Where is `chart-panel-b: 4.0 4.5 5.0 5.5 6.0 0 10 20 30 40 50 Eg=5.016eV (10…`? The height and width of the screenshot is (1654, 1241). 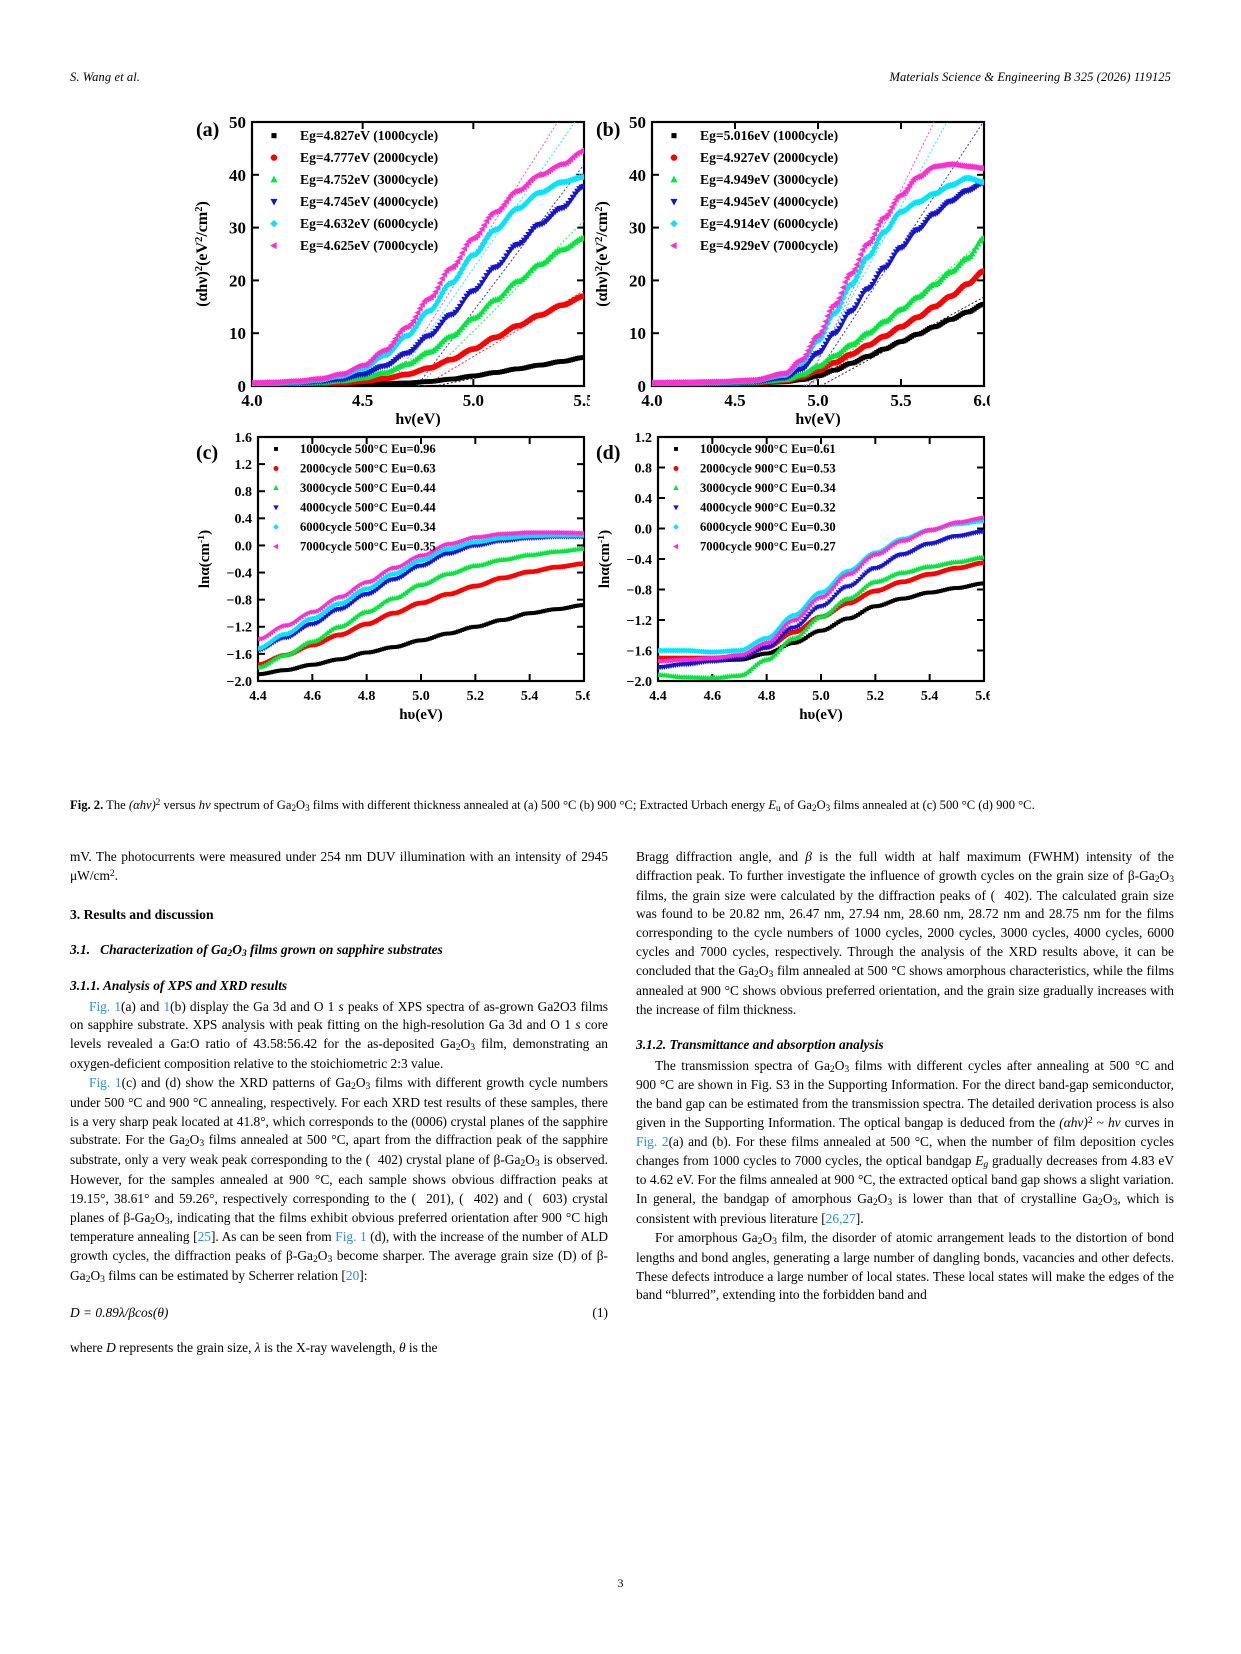 chart-panel-b: 4.0 4.5 5.0 5.5 6.0 0 10 20 30 40 50 Eg=5.016eV (10… is located at coordinates (790, 268).